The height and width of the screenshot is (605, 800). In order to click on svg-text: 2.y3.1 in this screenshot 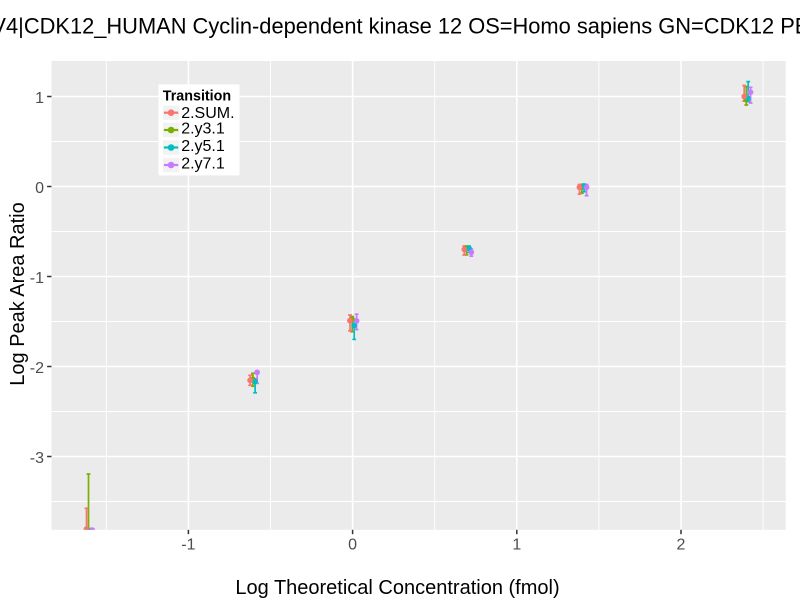, I will do `click(203, 128)`.